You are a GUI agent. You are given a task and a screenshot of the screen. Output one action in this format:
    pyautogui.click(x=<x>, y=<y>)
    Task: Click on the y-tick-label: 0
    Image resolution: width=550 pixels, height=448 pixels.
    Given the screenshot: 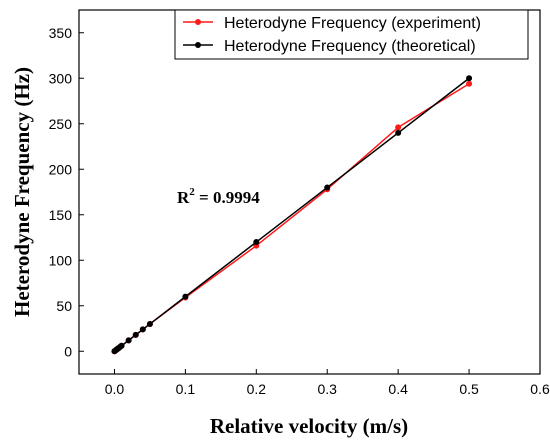 What is the action you would take?
    pyautogui.click(x=68, y=351)
    